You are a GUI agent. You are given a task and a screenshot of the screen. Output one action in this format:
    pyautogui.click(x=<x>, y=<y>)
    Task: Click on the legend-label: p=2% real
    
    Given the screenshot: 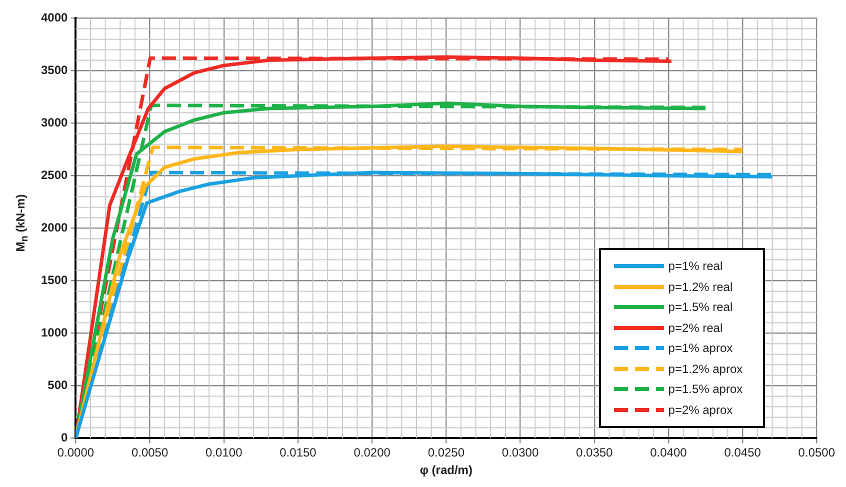 What is the action you would take?
    pyautogui.click(x=695, y=327)
    